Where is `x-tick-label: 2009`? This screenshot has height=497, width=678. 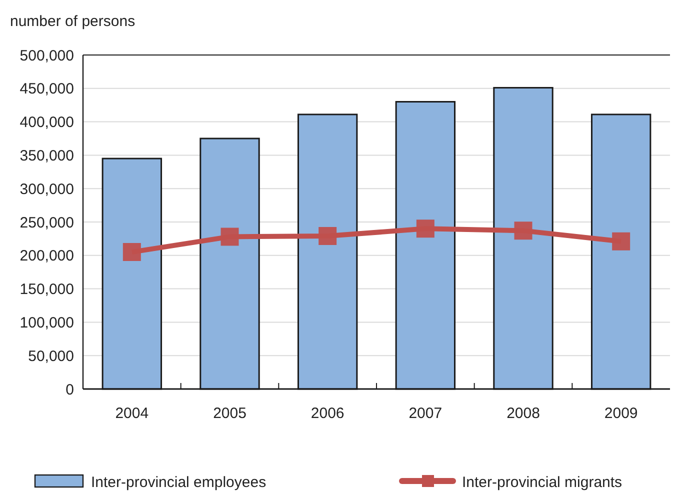
x-tick-label: 2009 is located at coordinates (621, 413).